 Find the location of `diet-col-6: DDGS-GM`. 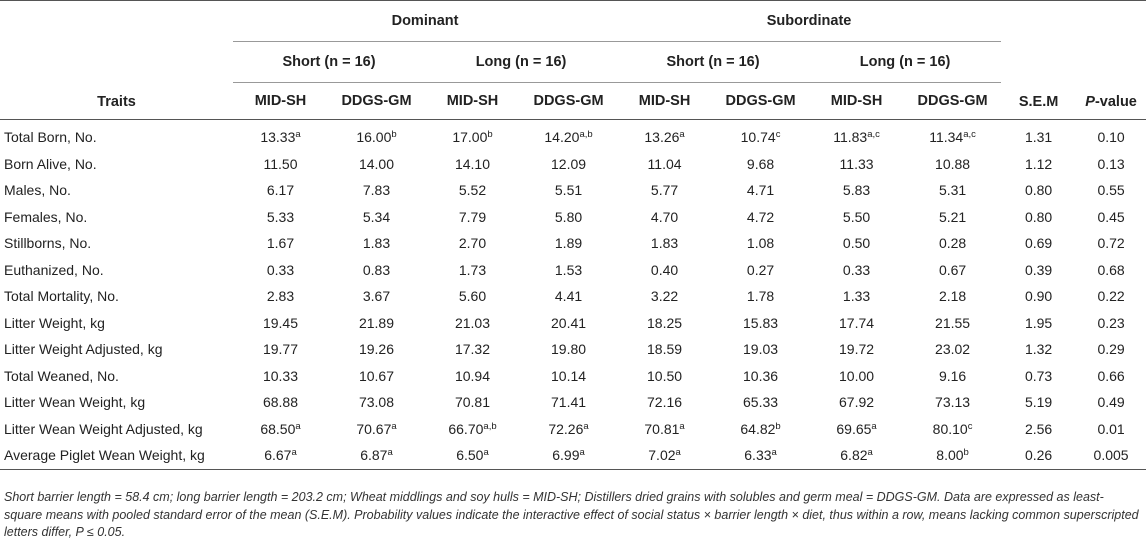

diet-col-6: DDGS-GM is located at coordinates (760, 101).